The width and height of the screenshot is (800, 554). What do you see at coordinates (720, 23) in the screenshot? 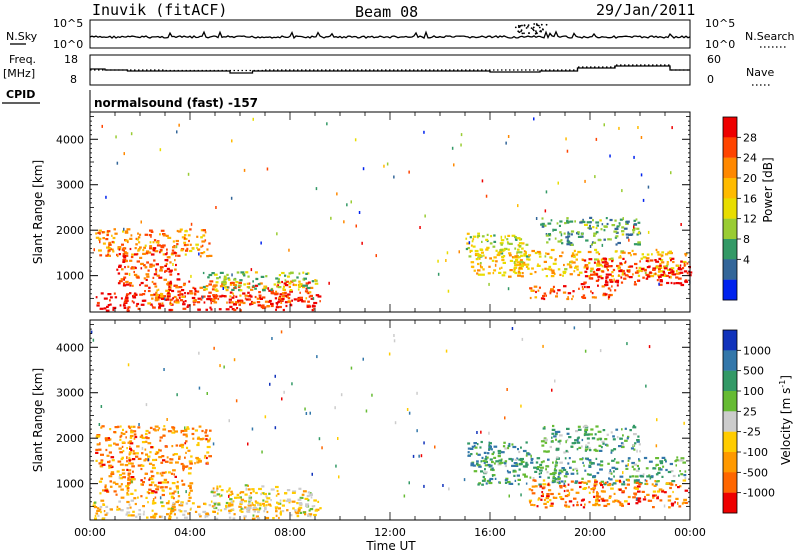
I see `nsearch-tick-high: 10^5` at bounding box center [720, 23].